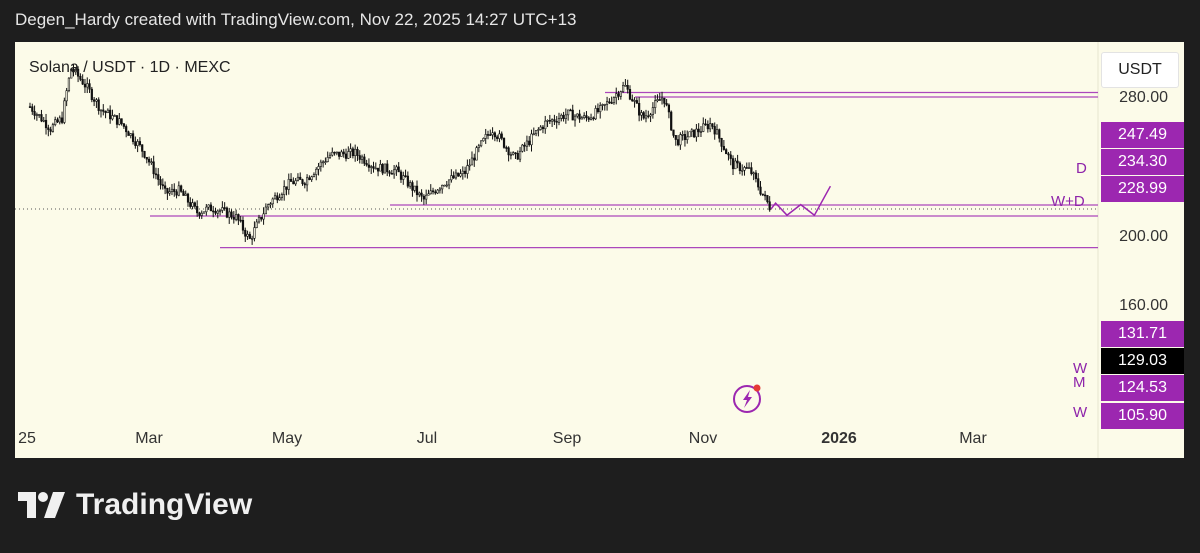 Image resolution: width=1200 pixels, height=553 pixels. Describe the element at coordinates (27, 438) in the screenshot. I see `x-tick-label: 25` at that location.